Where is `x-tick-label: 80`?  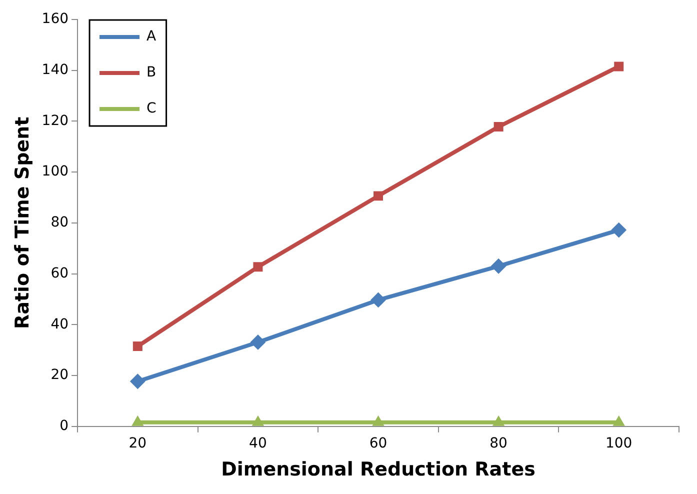 x-tick-label: 80 is located at coordinates (499, 443).